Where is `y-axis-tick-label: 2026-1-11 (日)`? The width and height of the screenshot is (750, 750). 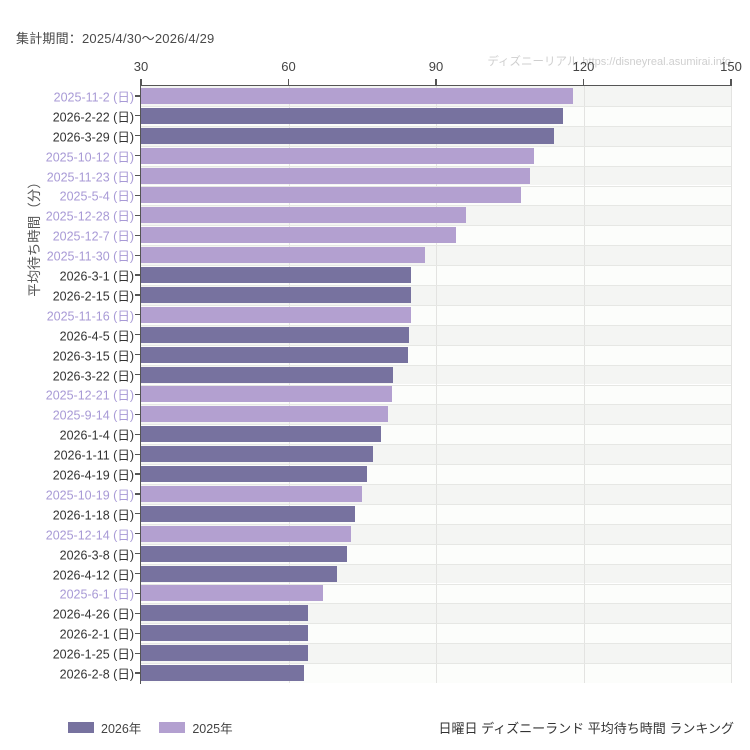
y-axis-tick-label: 2026-1-11 (日) is located at coordinates (93, 455).